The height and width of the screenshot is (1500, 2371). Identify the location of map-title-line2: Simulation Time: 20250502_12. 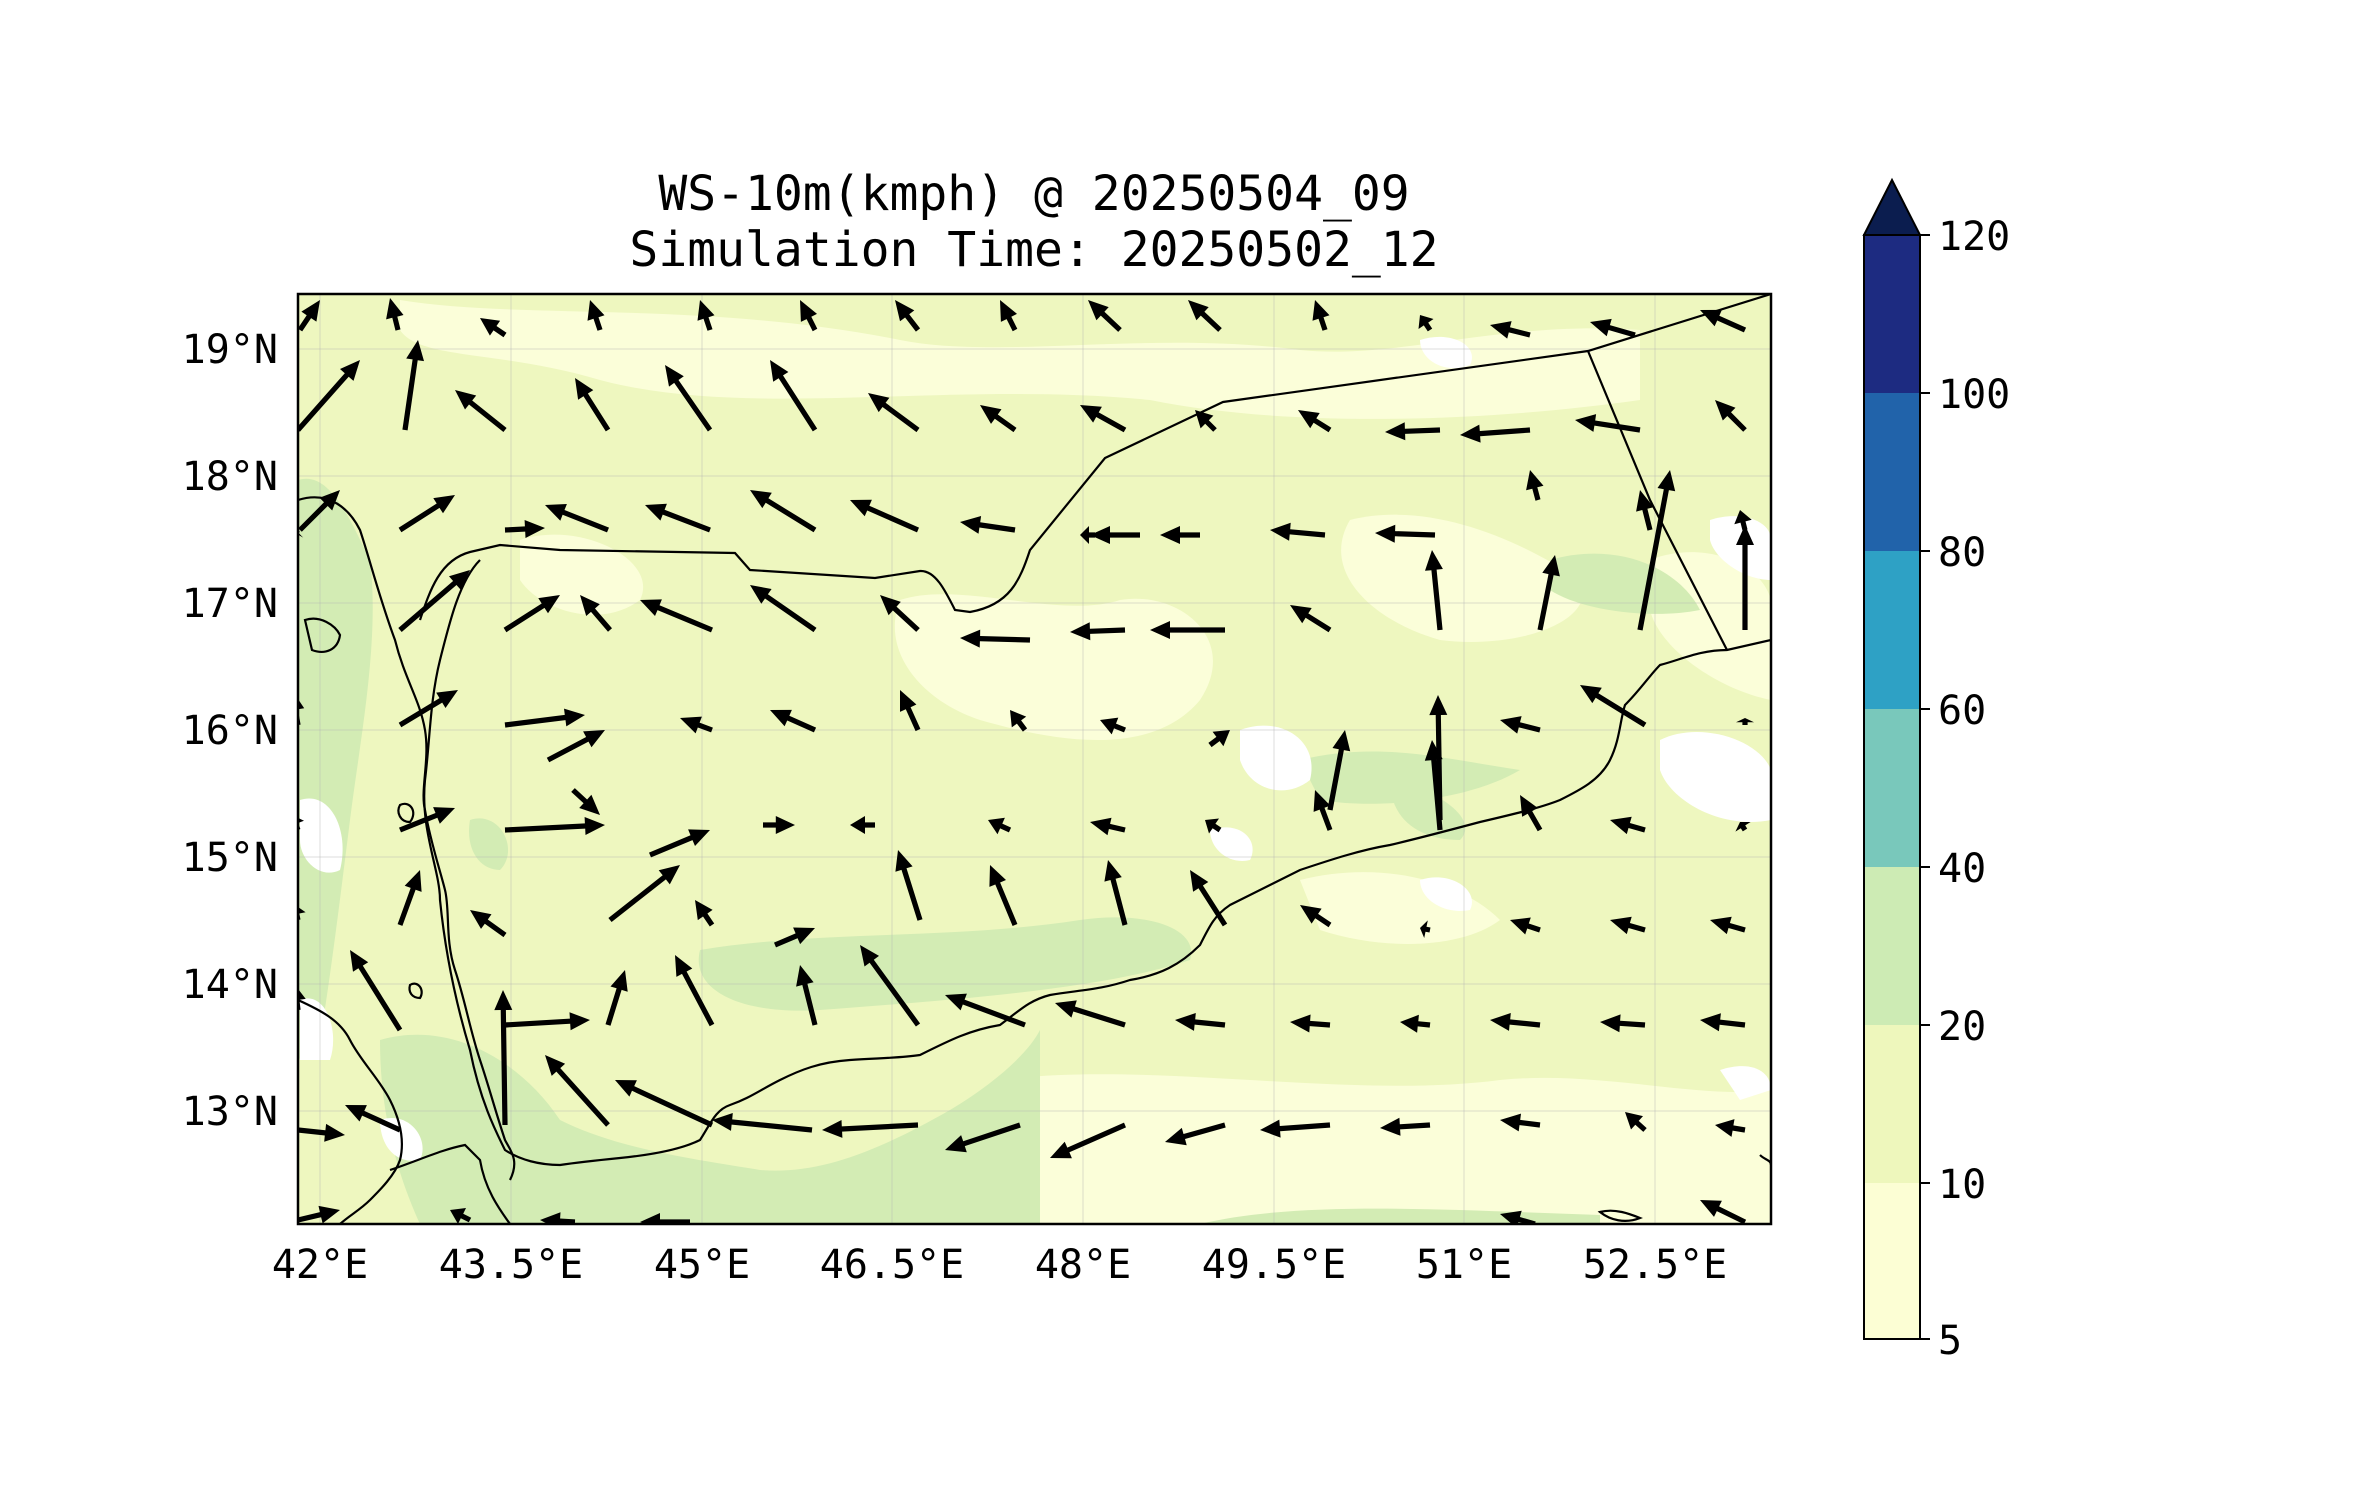
(1033, 250).